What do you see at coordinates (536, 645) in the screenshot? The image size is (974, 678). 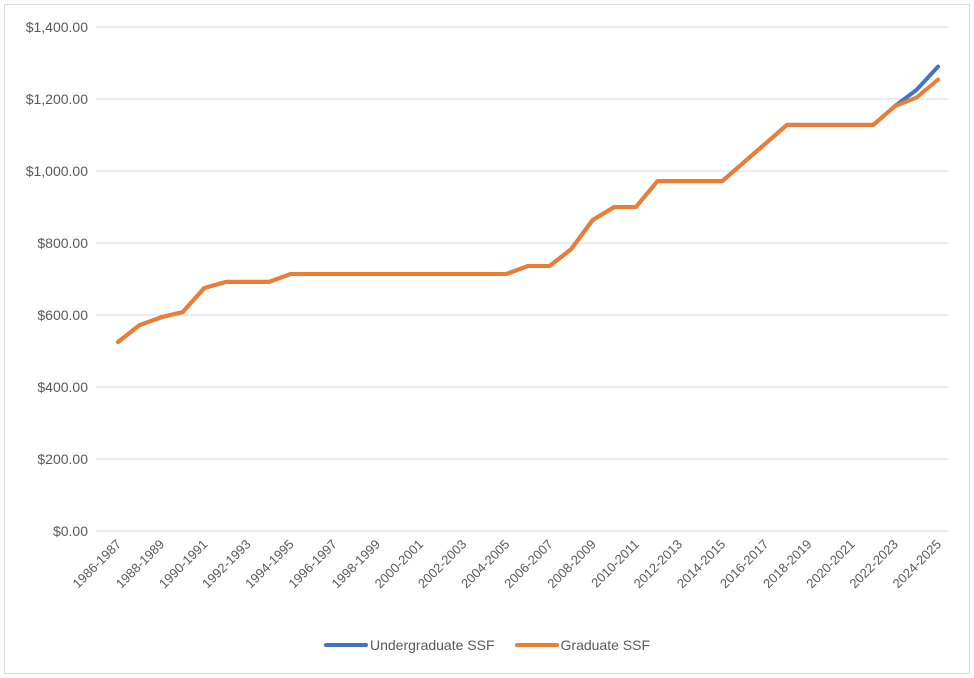 I see `graduate-swatch-icon` at bounding box center [536, 645].